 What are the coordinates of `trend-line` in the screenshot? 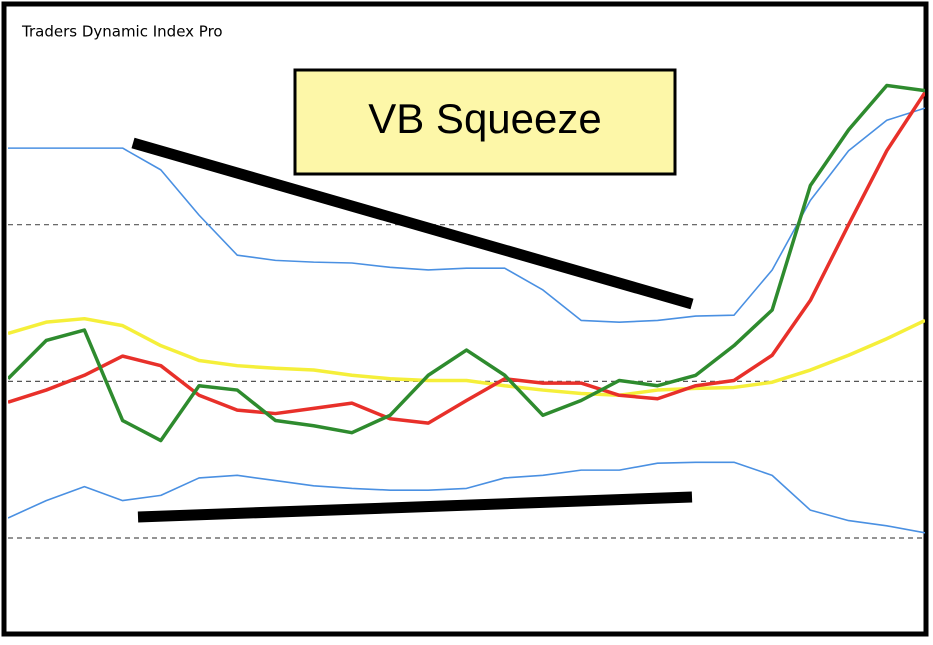 It's located at (415, 507).